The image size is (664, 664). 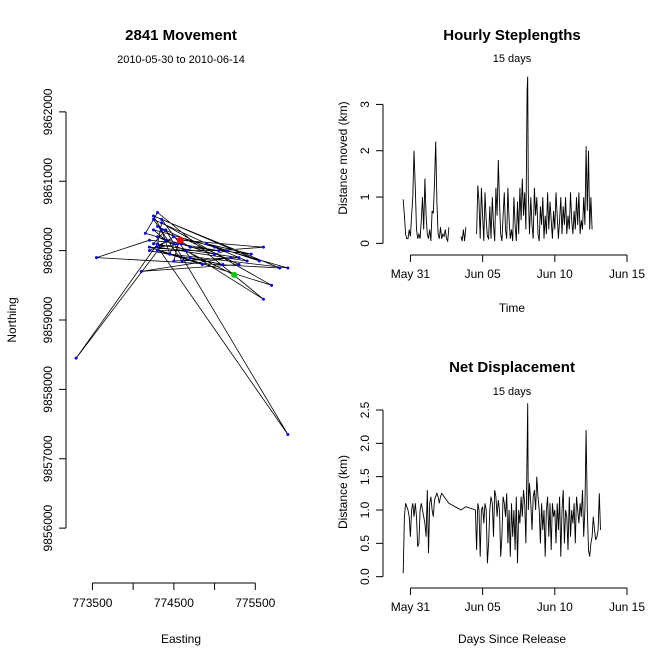 I want to click on displacement-y-tick-label: 2.5, so click(x=365, y=409).